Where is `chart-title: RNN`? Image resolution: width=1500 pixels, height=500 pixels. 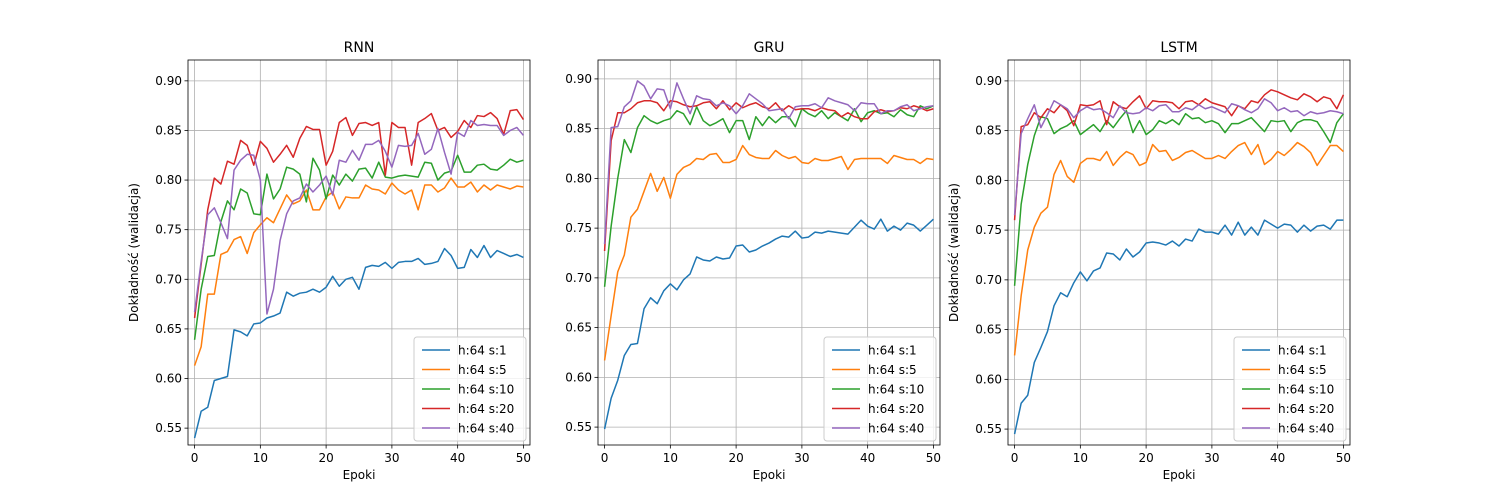
chart-title: RNN is located at coordinates (359, 48).